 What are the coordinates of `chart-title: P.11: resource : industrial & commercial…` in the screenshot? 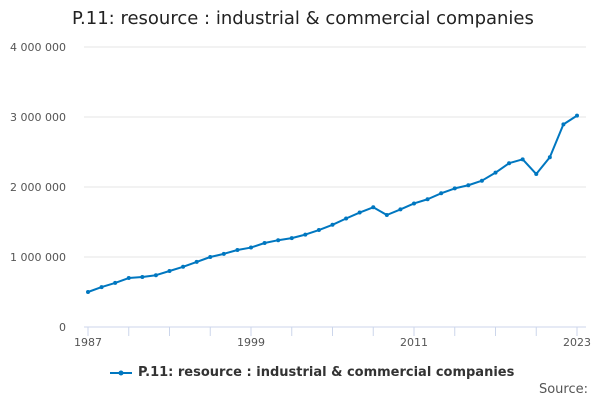 It's located at (303, 18).